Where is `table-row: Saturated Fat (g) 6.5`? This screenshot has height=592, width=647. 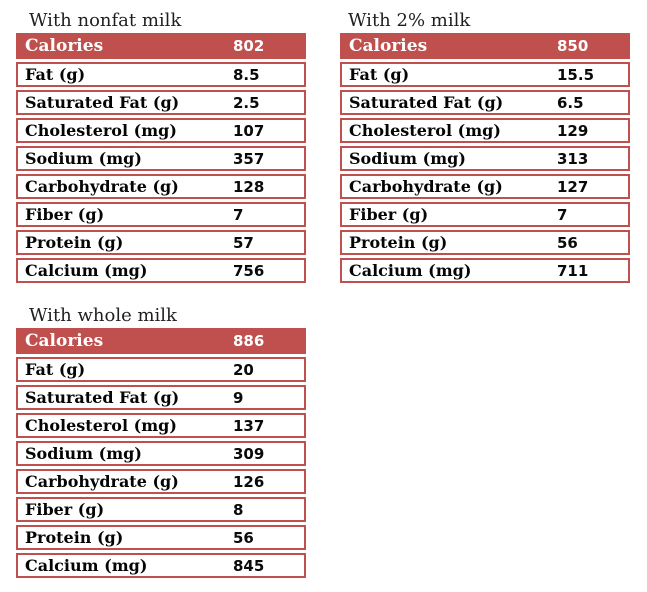
table-row: Saturated Fat (g) 6.5 is located at coordinates (485, 102).